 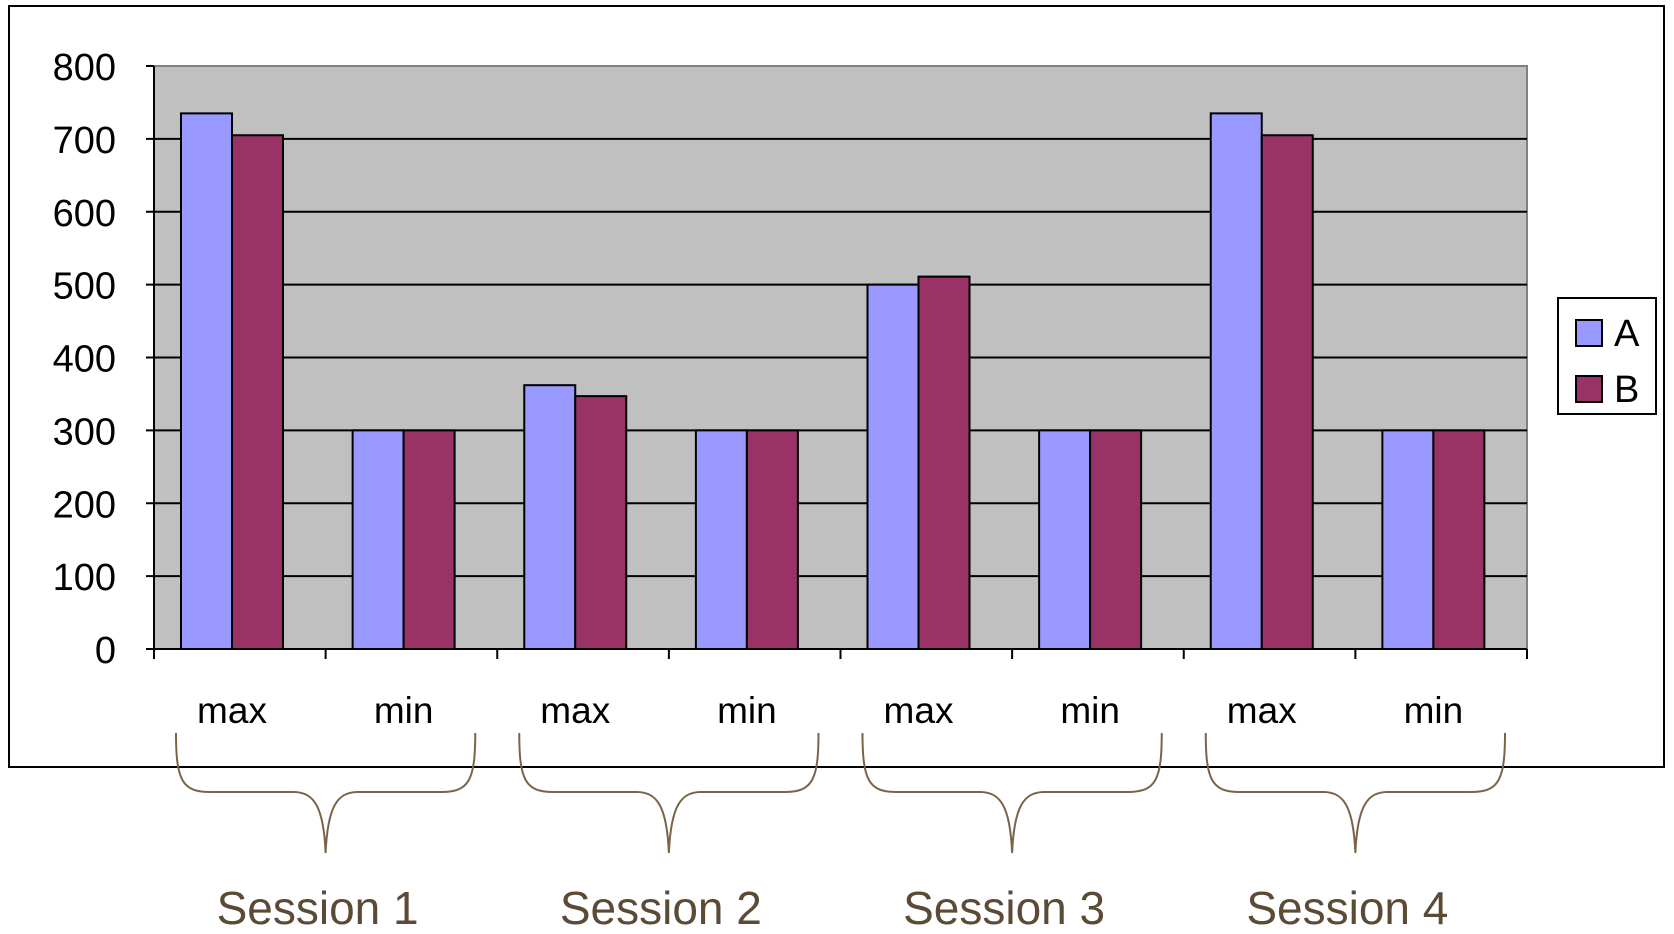 What do you see at coordinates (84, 578) in the screenshot?
I see `y-tick-label: 100` at bounding box center [84, 578].